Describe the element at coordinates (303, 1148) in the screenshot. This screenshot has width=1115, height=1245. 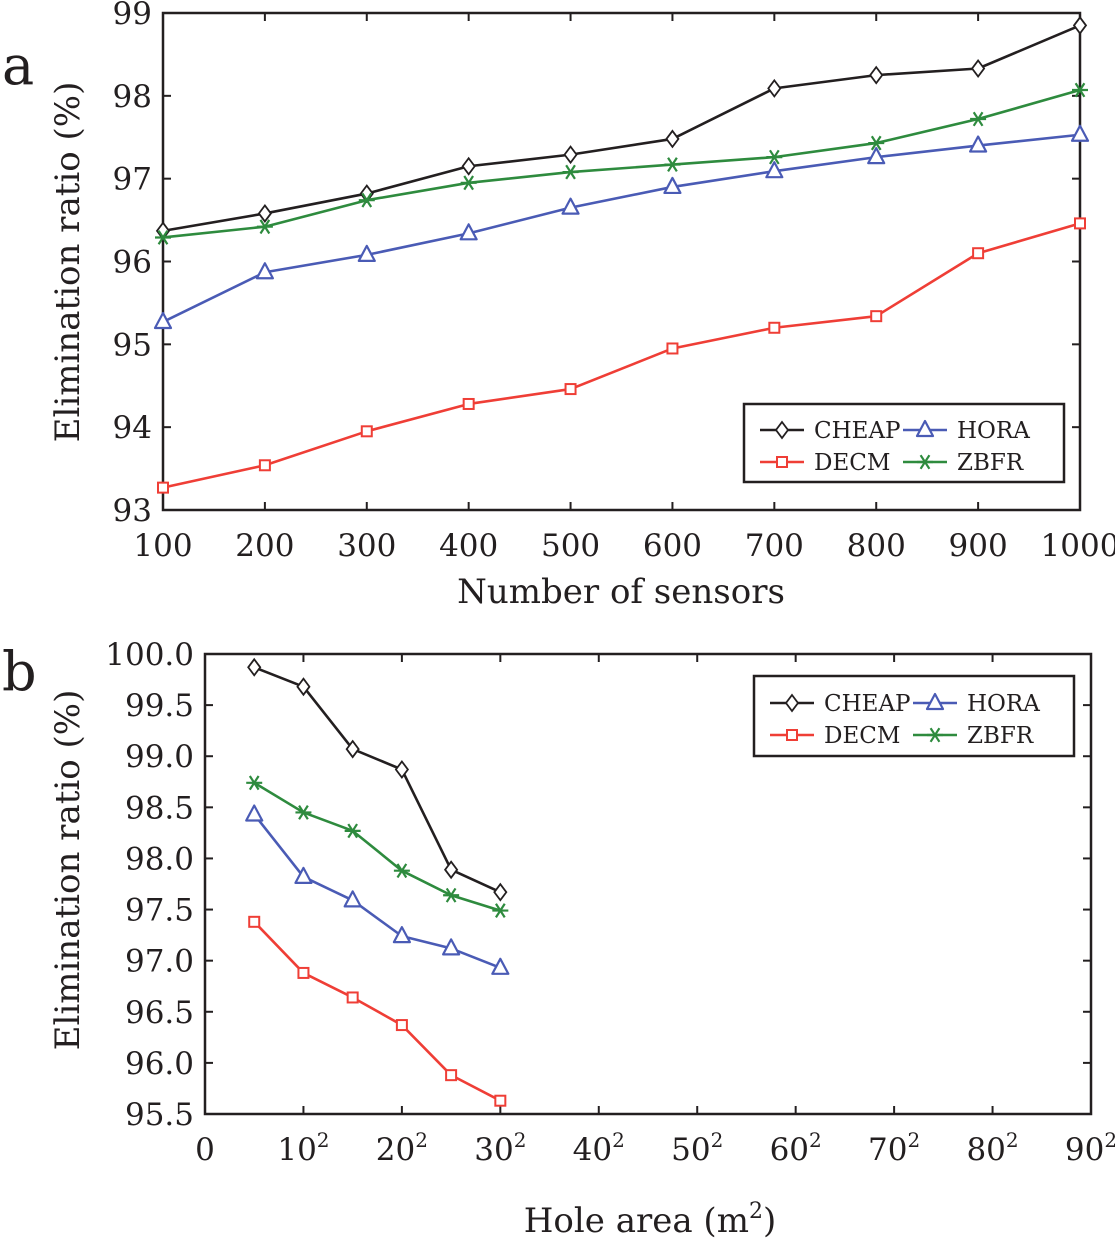
I see `x-tick-label: 102` at that location.